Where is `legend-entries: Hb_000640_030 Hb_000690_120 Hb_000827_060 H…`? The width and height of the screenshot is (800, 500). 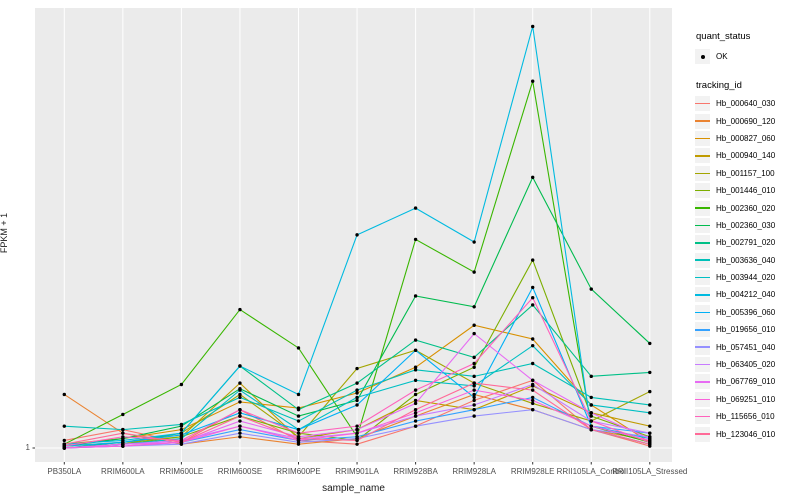
legend-entries: Hb_000640_030 Hb_000690_120 Hb_000827_060 H… is located at coordinates (747, 269).